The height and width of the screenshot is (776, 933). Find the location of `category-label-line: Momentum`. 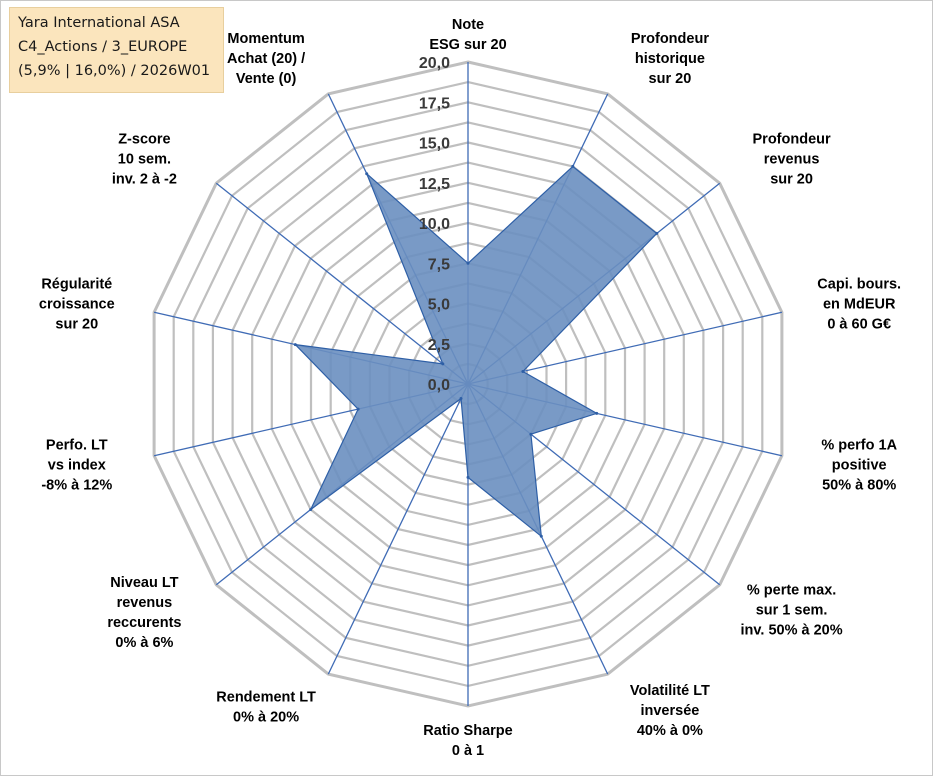

category-label-line: Momentum is located at coordinates (265, 39).